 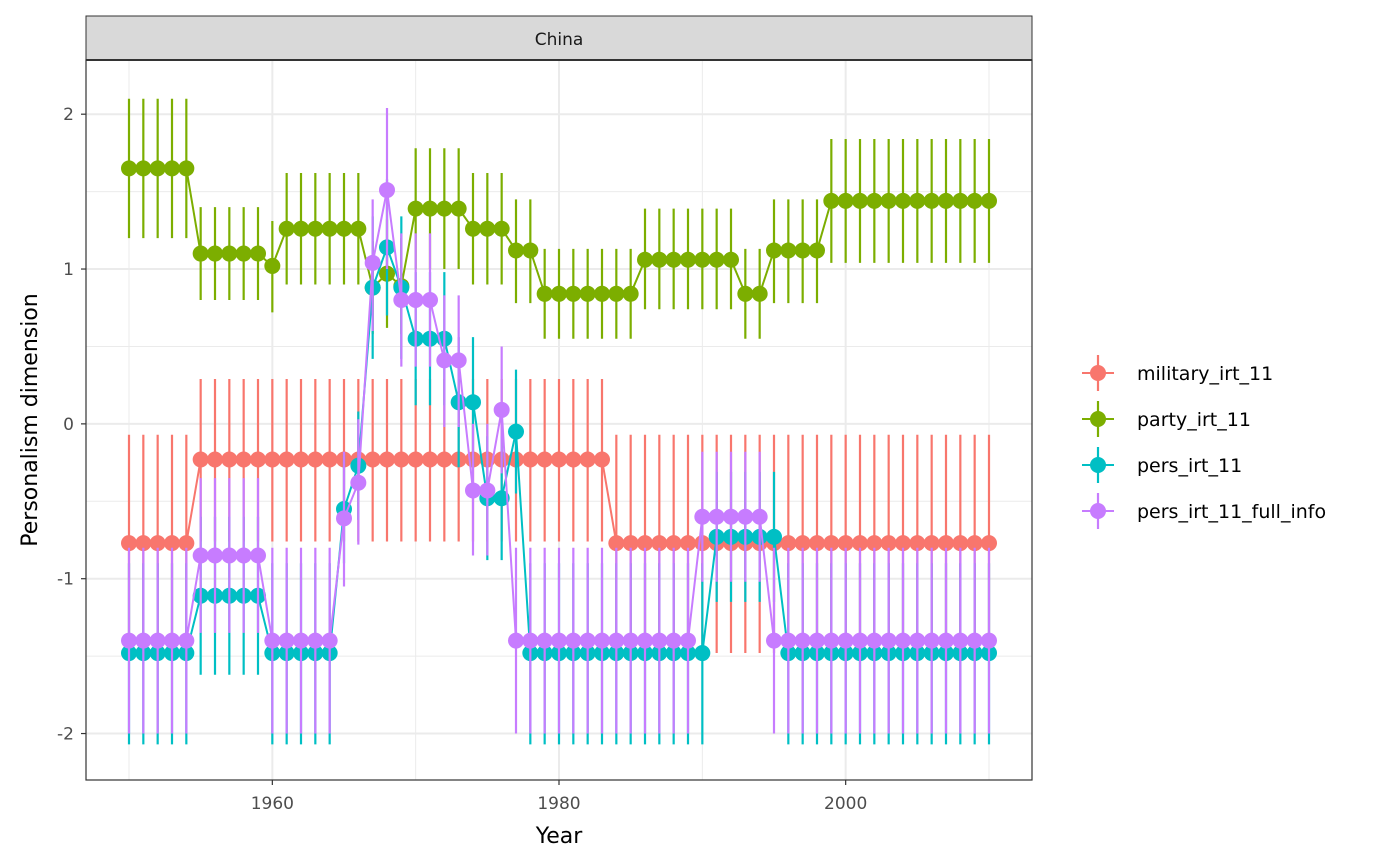 What do you see at coordinates (68, 115) in the screenshot?
I see `y-tick-label: 2` at bounding box center [68, 115].